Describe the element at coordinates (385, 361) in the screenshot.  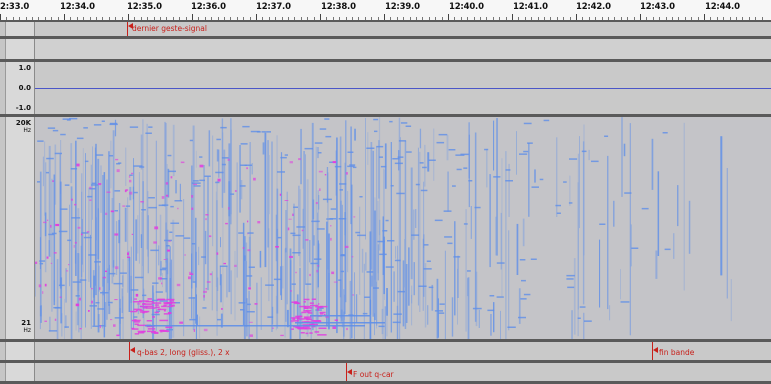
I see `track-separator` at that location.